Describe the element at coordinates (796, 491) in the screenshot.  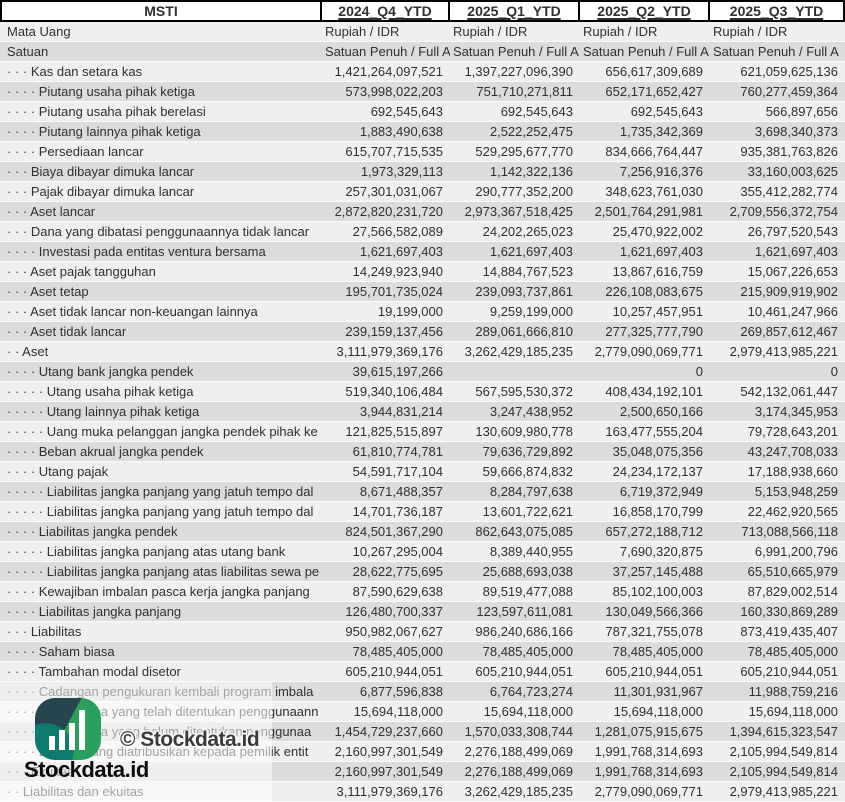
I see `row-value: 5,153,948,259` at that location.